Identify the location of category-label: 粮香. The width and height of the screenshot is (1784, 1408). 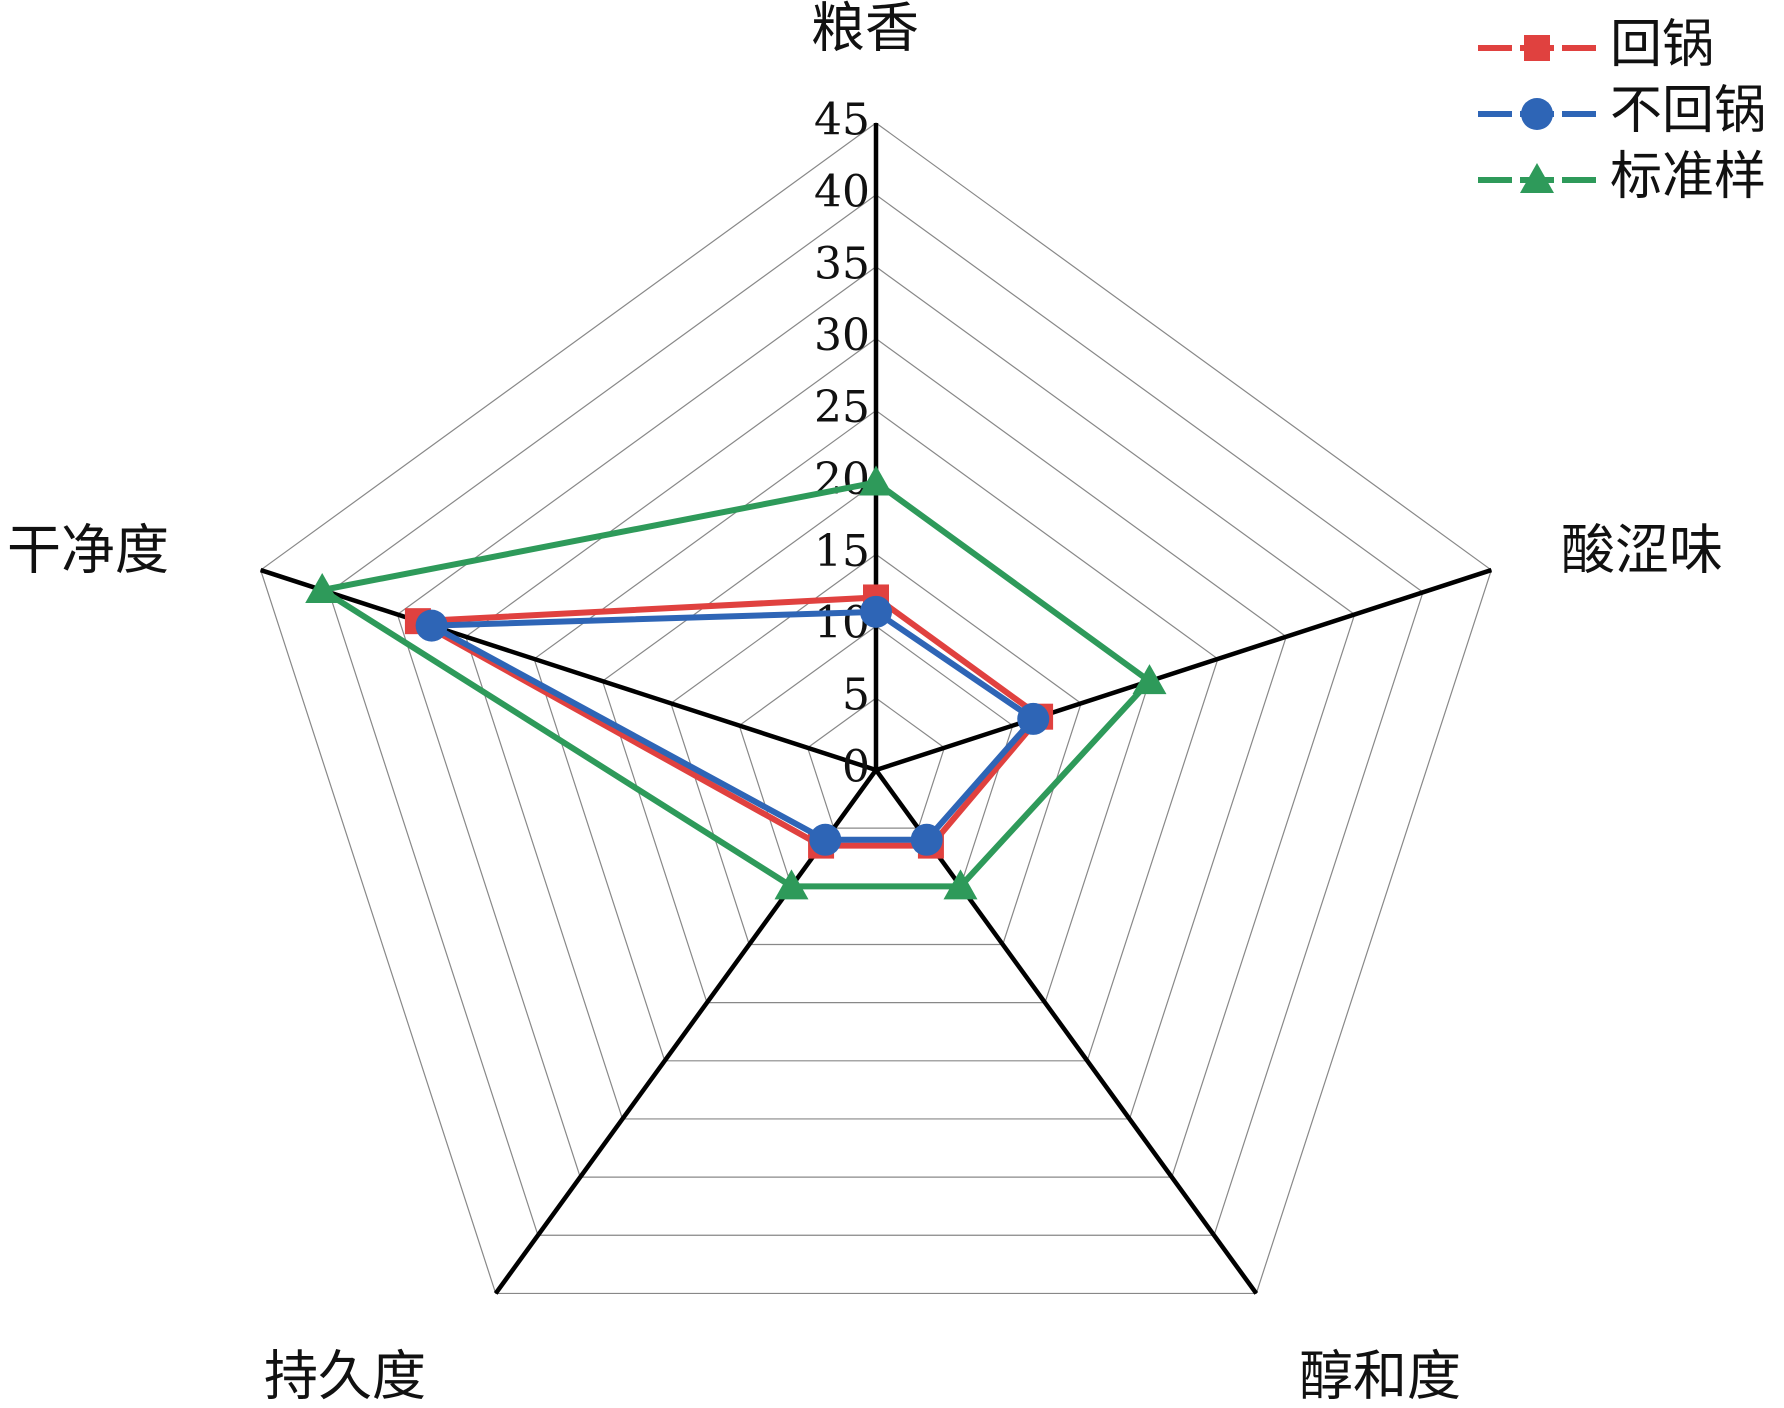
(865, 30).